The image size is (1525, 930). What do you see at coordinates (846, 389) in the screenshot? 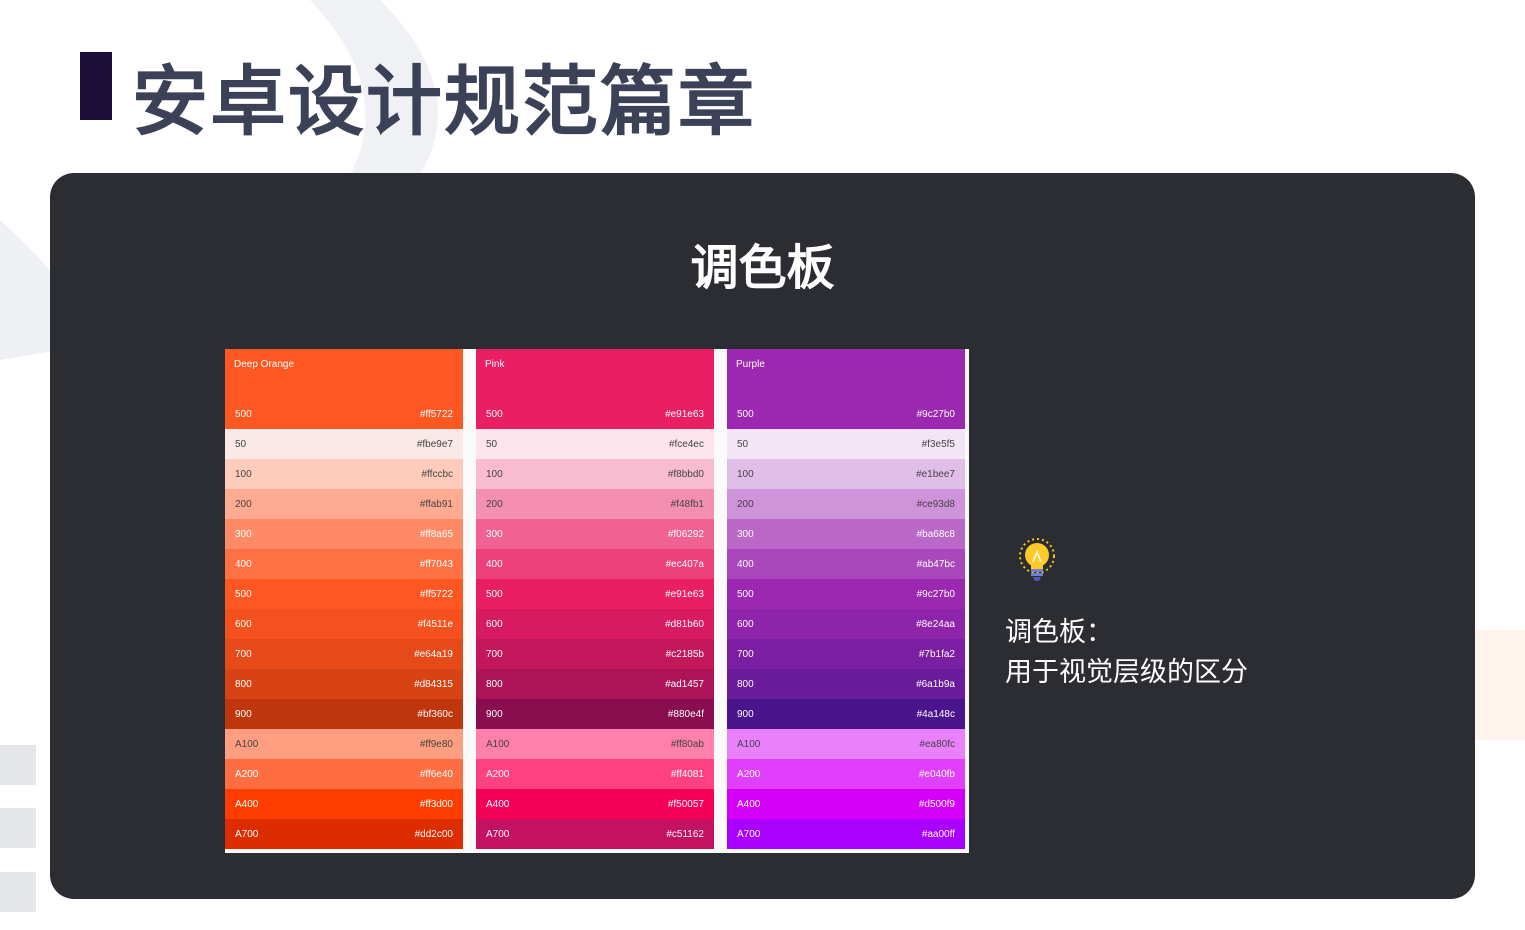
I see `palette-header: Purple 500 #9c27b0` at bounding box center [846, 389].